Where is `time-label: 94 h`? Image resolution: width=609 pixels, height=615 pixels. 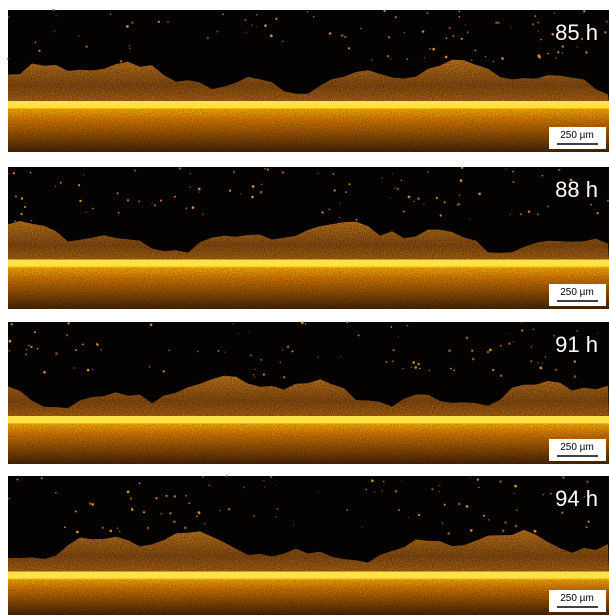 time-label: 94 h is located at coordinates (576, 498).